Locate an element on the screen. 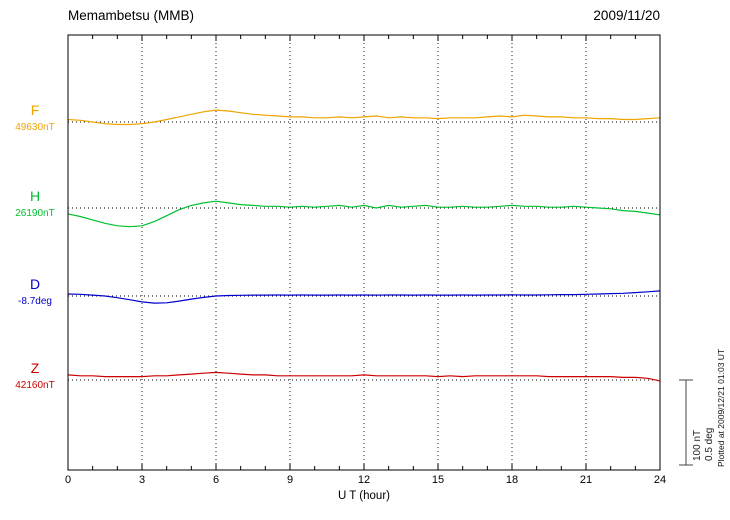  series-base-value: -8.7deg is located at coordinates (35, 301).